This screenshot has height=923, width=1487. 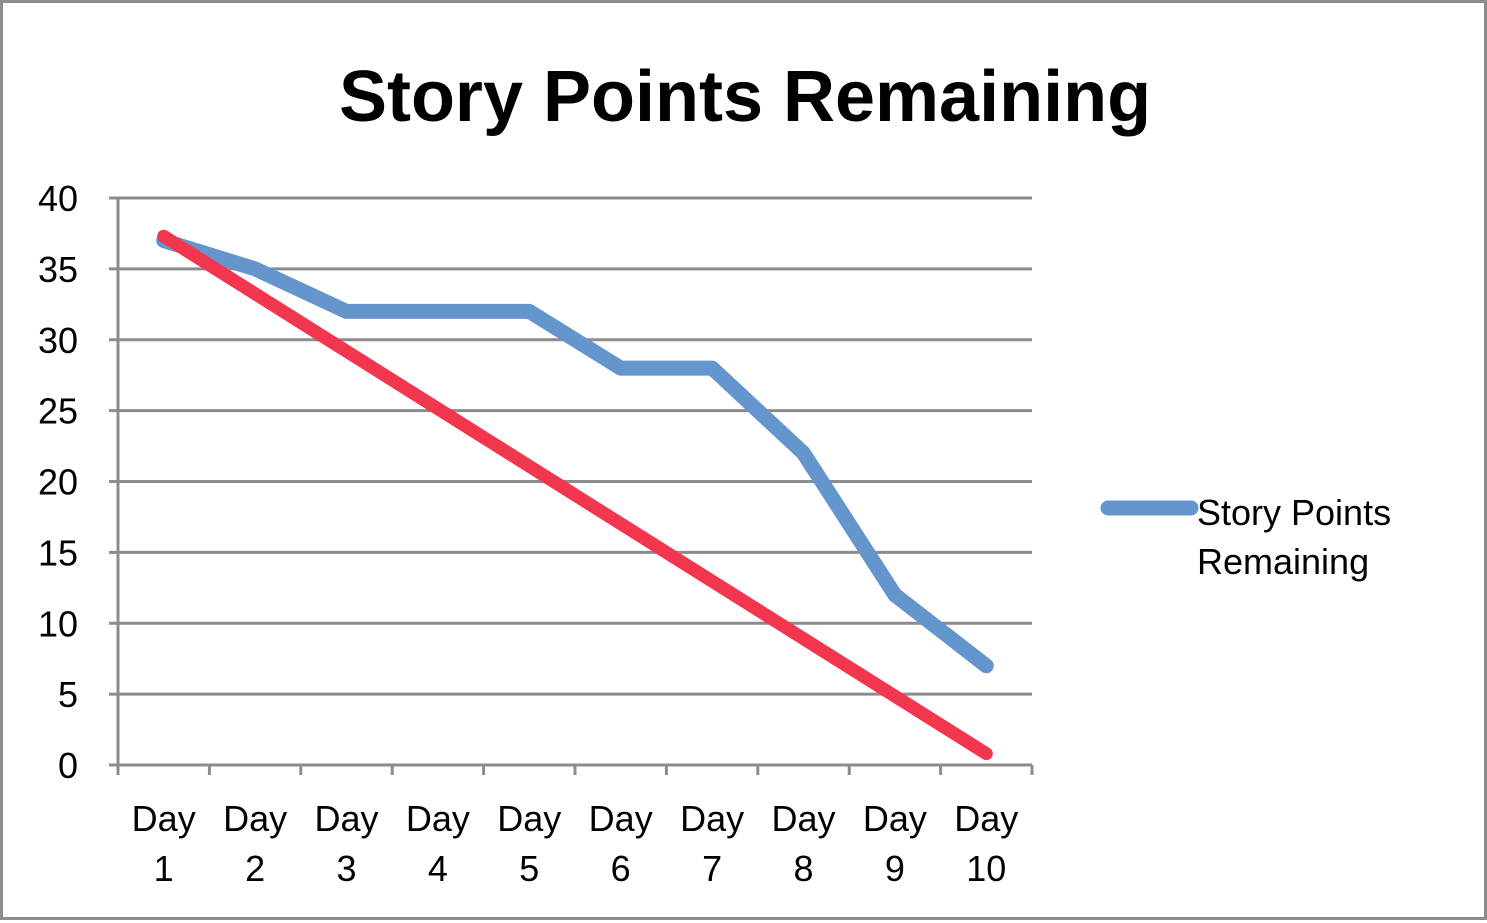 I want to click on y-tick-label-30: 30, so click(x=58, y=340).